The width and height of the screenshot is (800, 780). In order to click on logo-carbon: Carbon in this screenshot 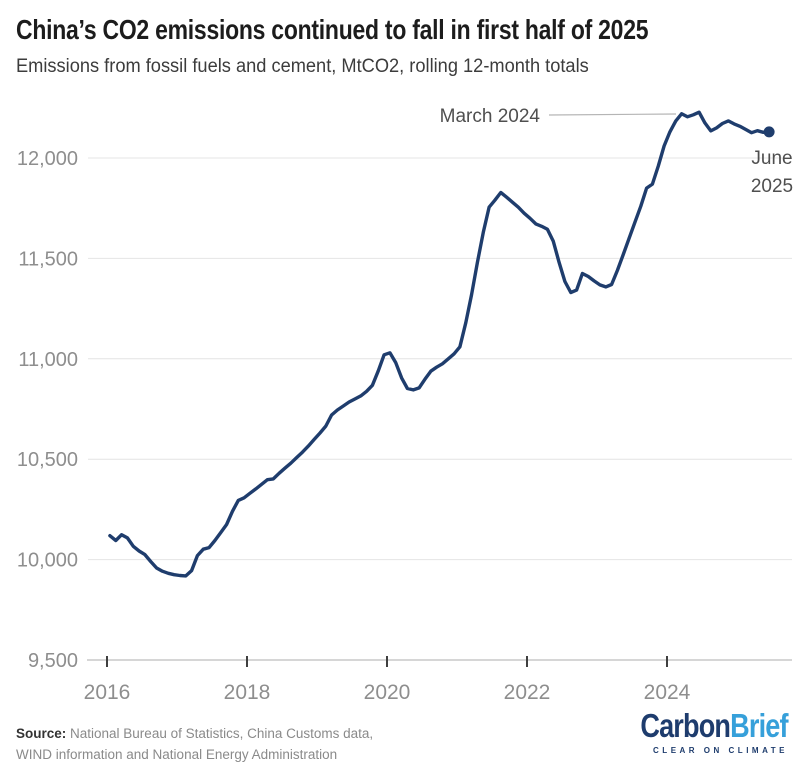, I will do `click(686, 725)`.